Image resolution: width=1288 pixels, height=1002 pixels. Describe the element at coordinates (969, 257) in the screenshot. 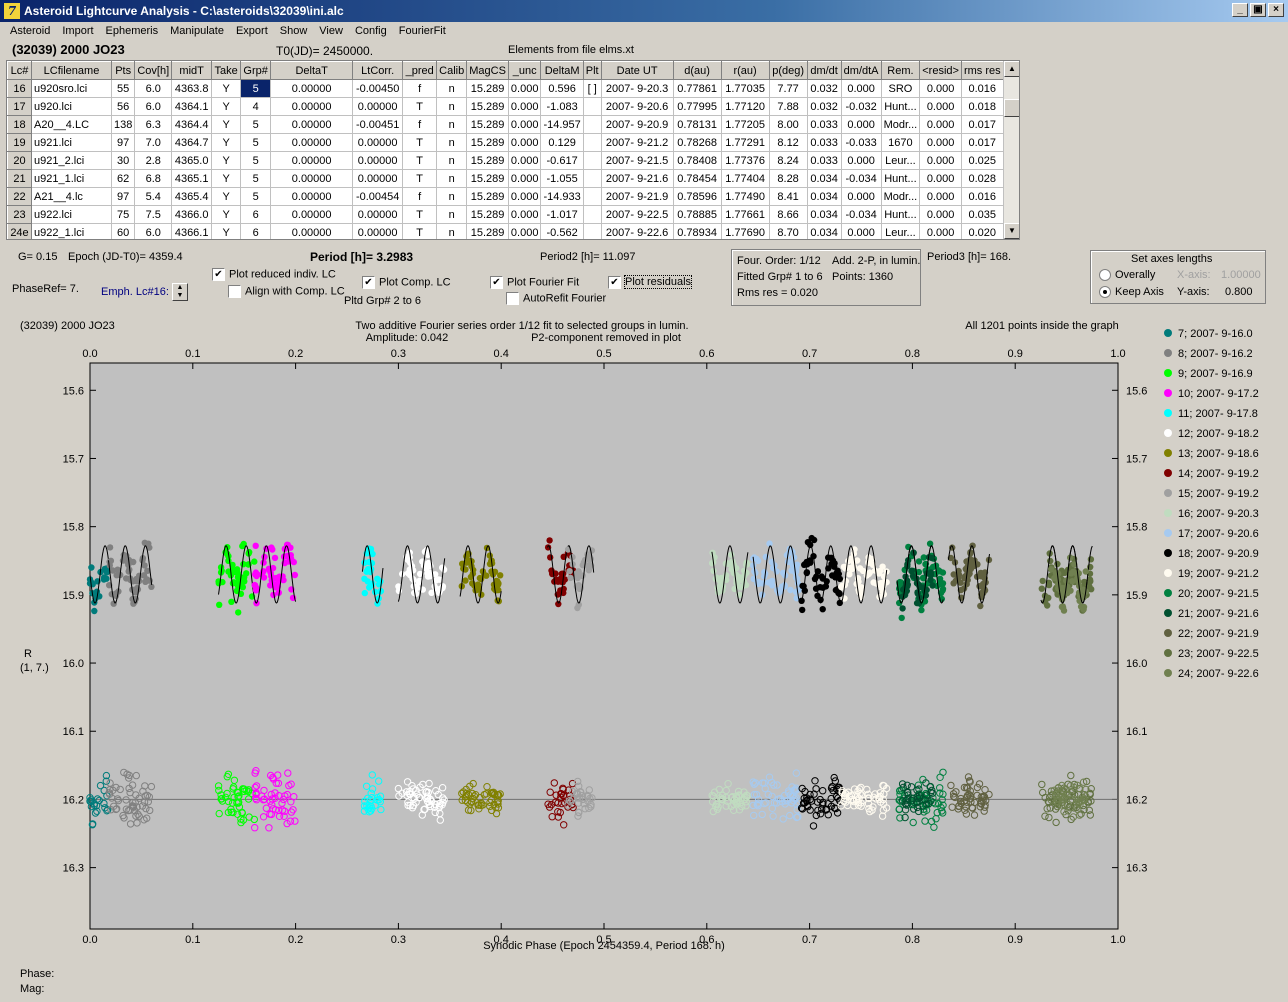

I see `period3-label: Period3 [h]= 168.` at that location.